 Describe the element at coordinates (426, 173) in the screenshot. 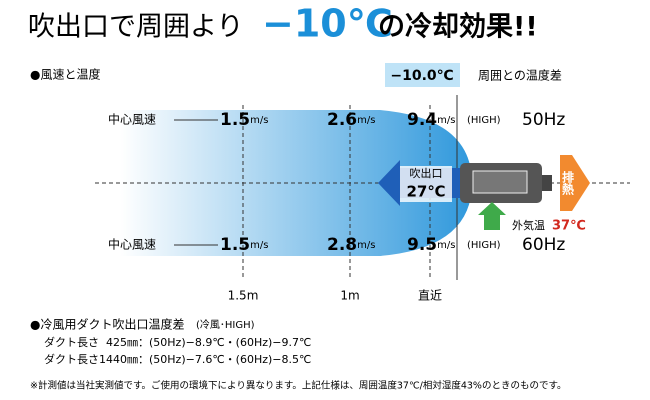

I see `outlet-label: 吹出口` at that location.